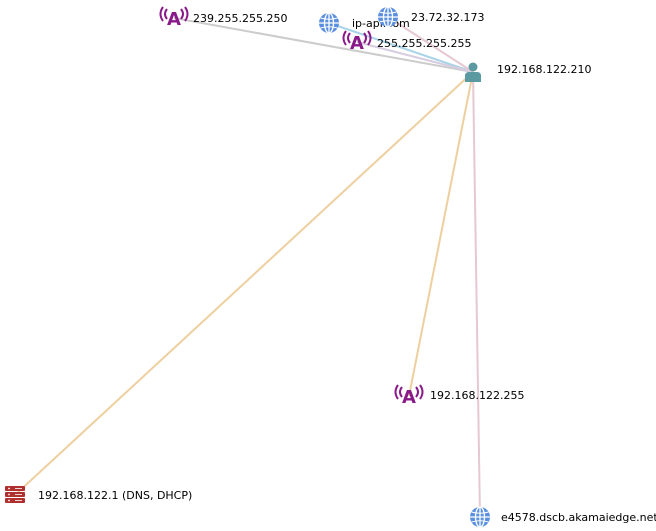 This screenshot has width=656, height=531. I want to click on node-akamai: e4578.dscb.akamaiedge.net, so click(563, 517).